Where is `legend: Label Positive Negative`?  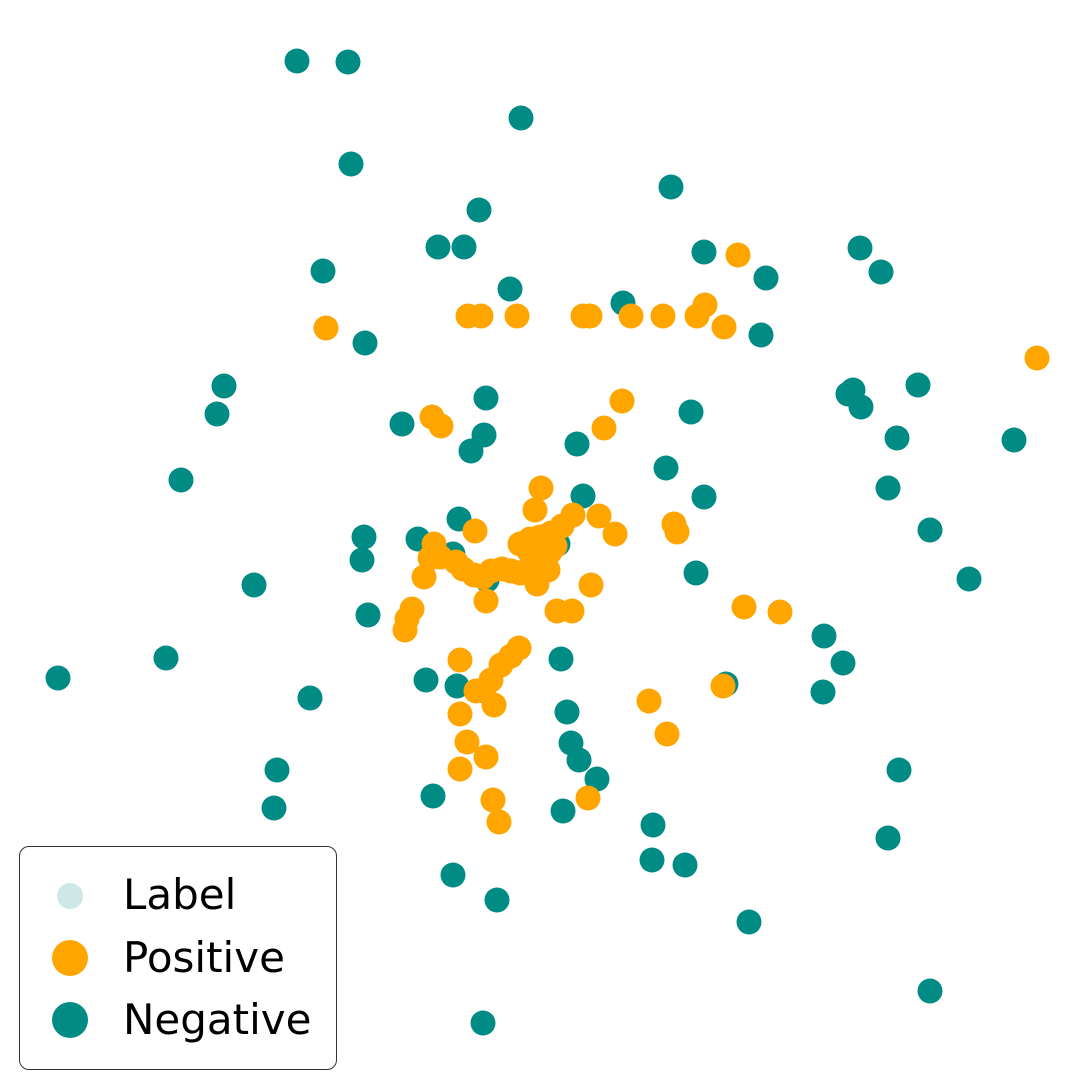 legend: Label Positive Negative is located at coordinates (178, 958).